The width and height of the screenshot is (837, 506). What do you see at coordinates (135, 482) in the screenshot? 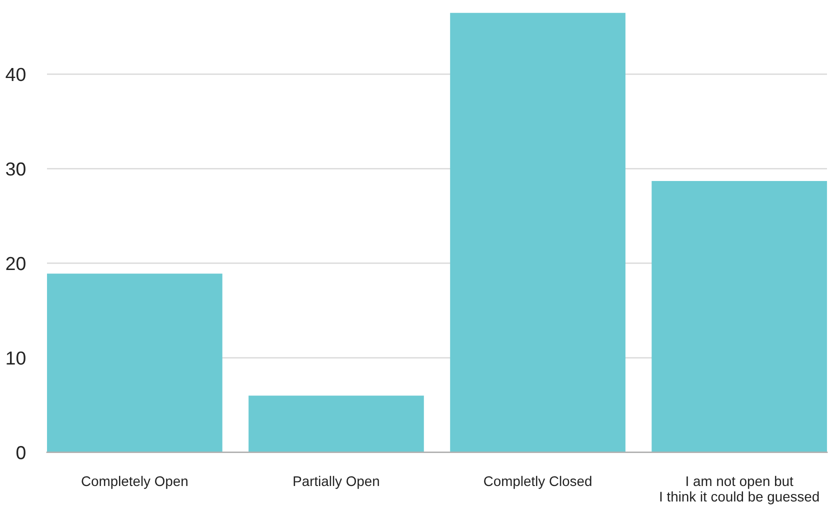
I see `x-tick-label: Completely Open` at bounding box center [135, 482].